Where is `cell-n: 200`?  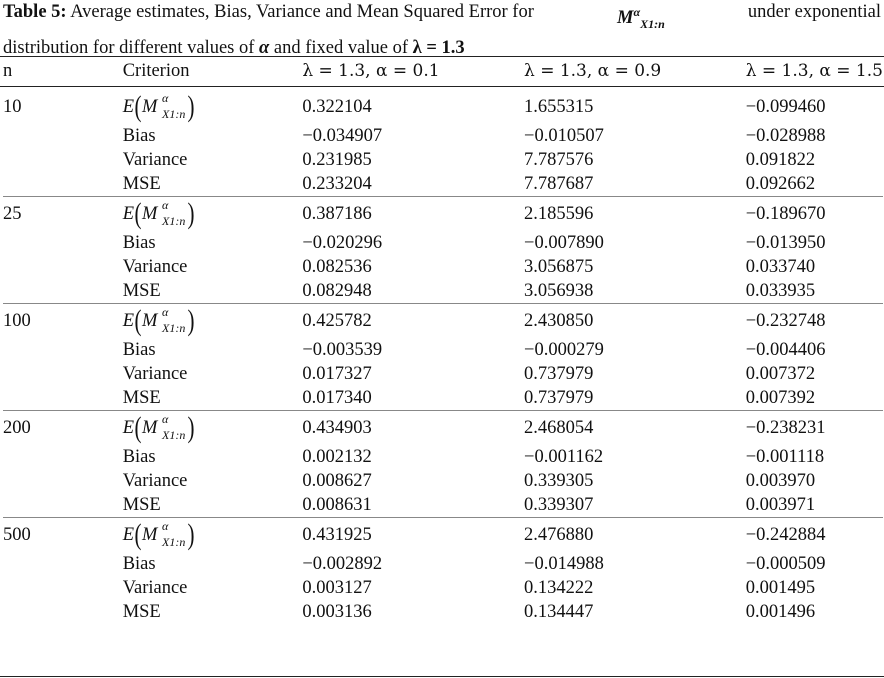
cell-n: 200 is located at coordinates (17, 427).